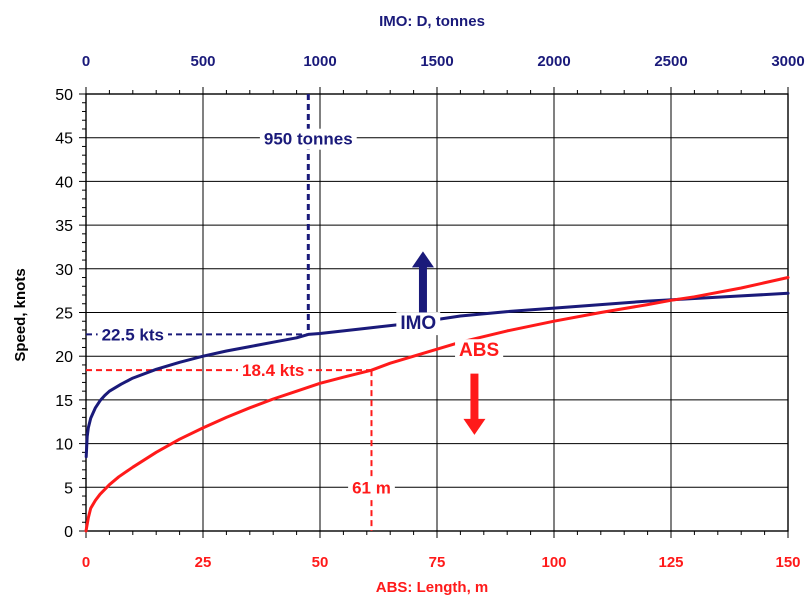  I want to click on imo-up-arrow-icon, so click(422, 282).